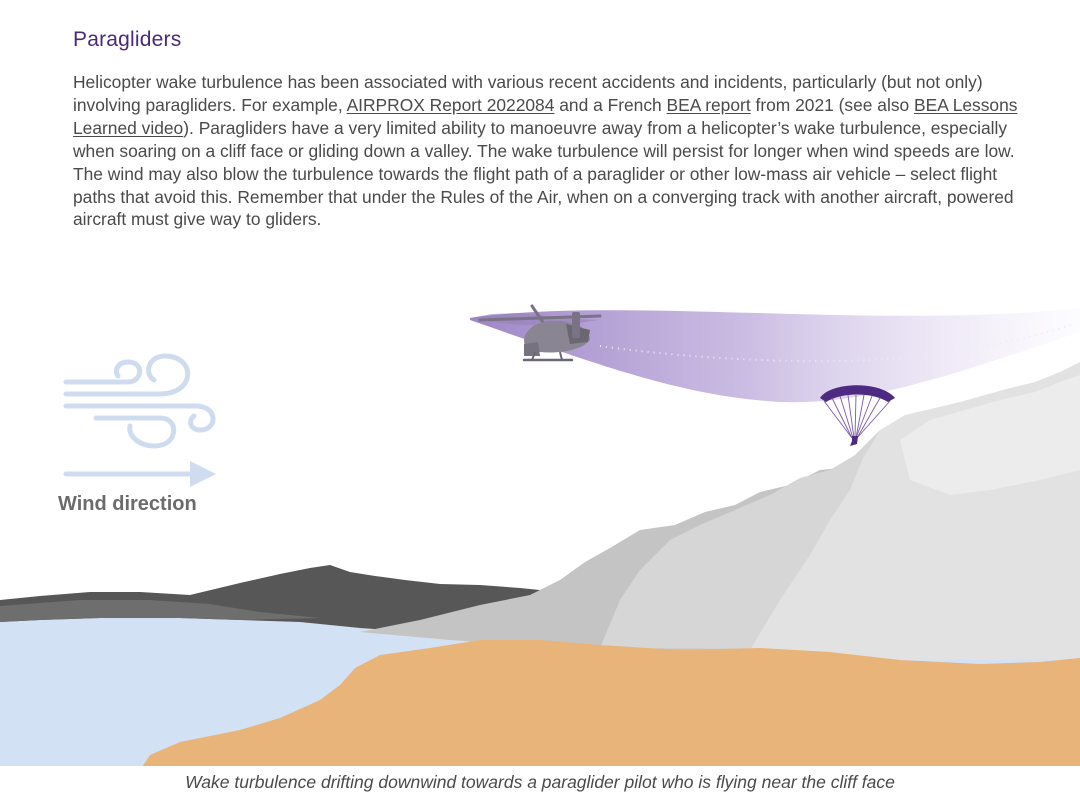 This screenshot has height=798, width=1080. I want to click on beach, so click(610, 705).